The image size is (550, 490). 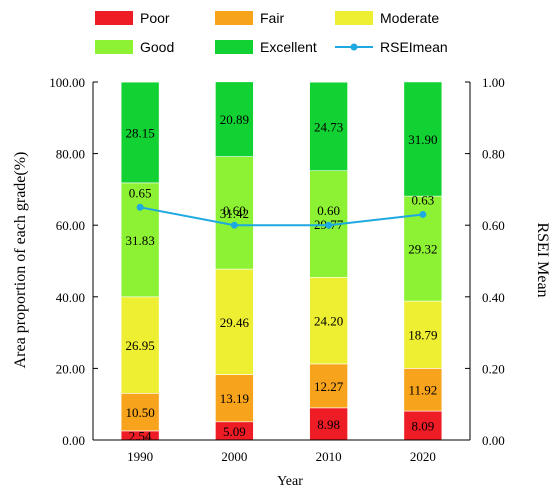 I want to click on bar-label-excellent-2020: 31.90, so click(x=422, y=139).